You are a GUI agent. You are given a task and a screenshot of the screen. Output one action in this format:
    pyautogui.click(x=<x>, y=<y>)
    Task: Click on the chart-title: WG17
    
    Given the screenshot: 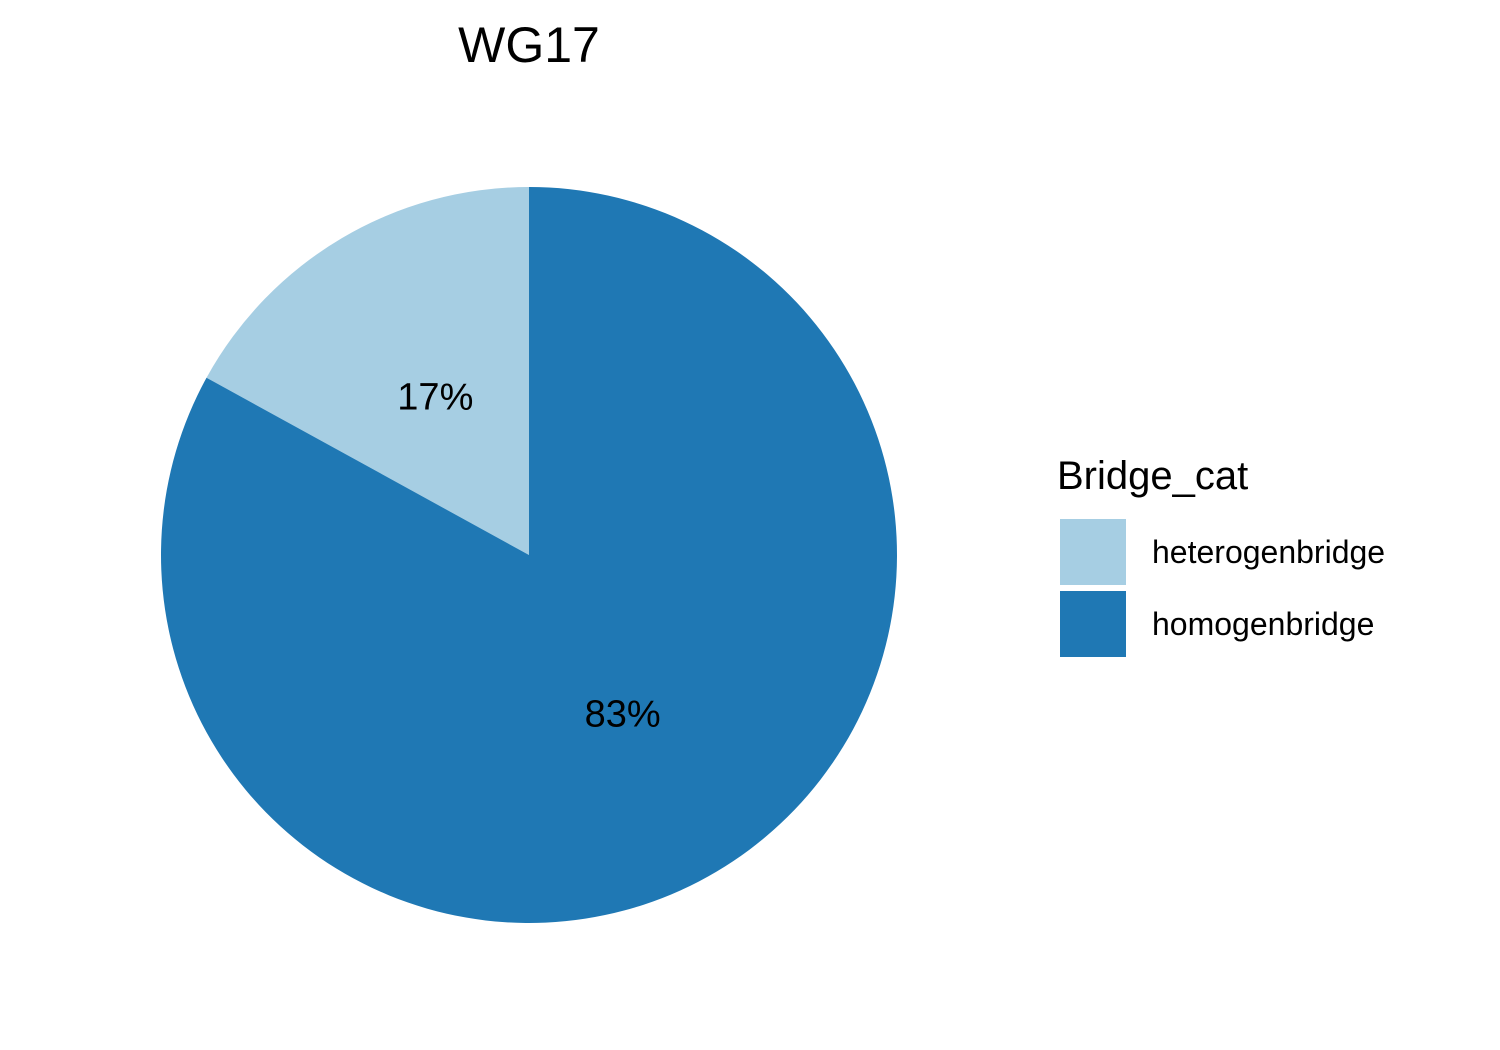 What is the action you would take?
    pyautogui.click(x=529, y=45)
    